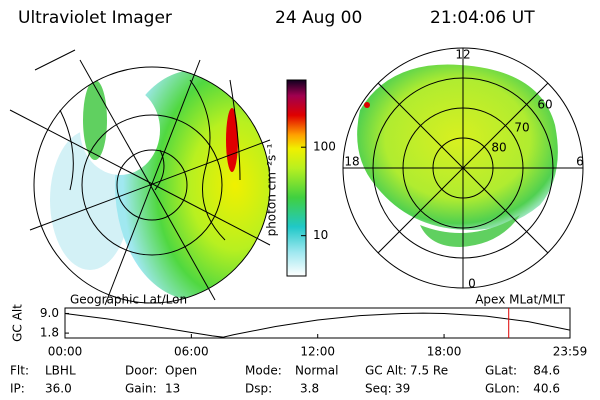 This screenshot has width=600, height=400. What do you see at coordinates (546, 371) in the screenshot?
I see `field-value: 84.6` at bounding box center [546, 371].